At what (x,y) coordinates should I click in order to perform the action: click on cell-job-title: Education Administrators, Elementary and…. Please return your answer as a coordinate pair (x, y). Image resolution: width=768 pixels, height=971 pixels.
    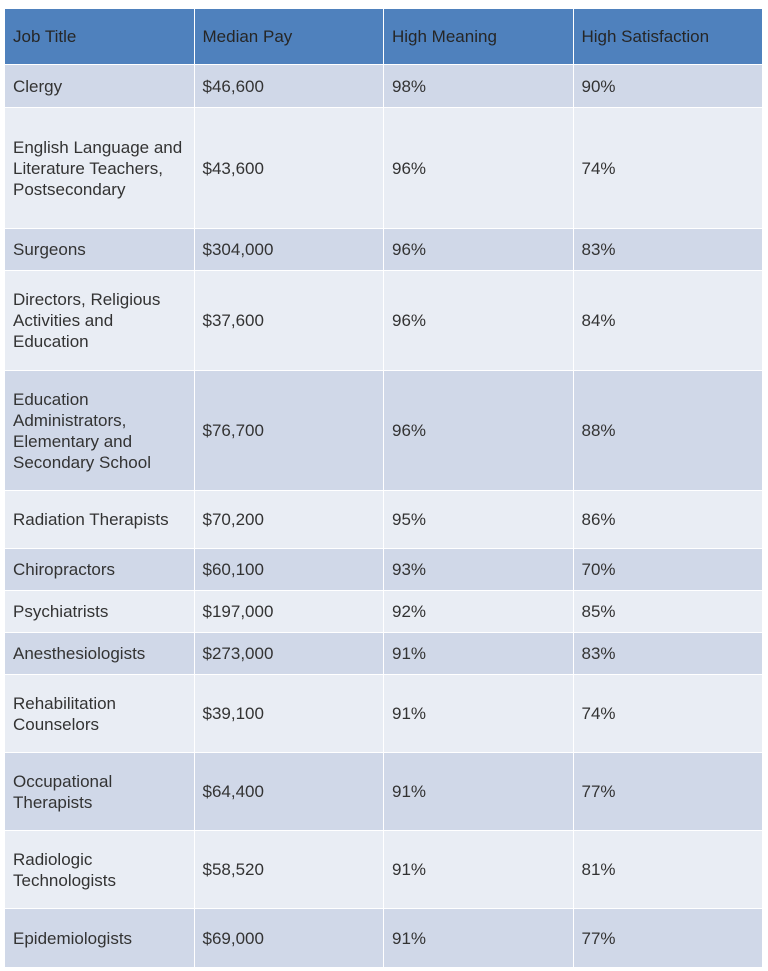
    Looking at the image, I should click on (99, 430).